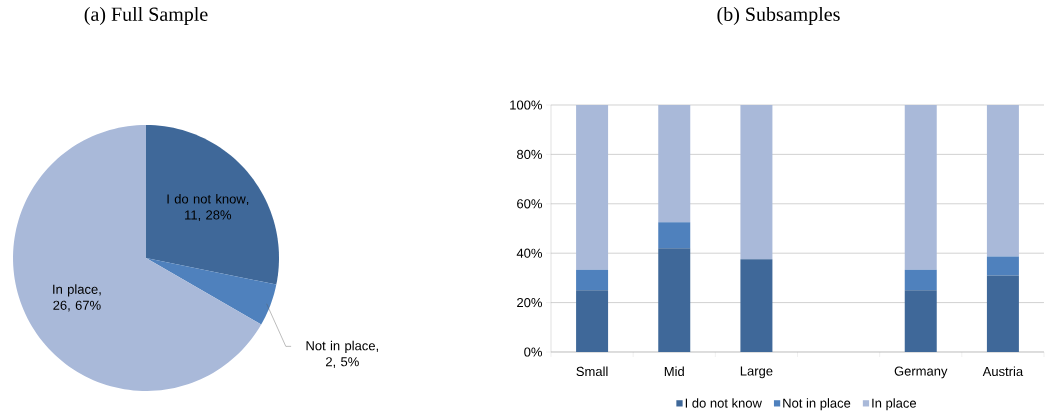 This screenshot has width=1045, height=419. I want to click on legend-label: Not in place, so click(817, 404).